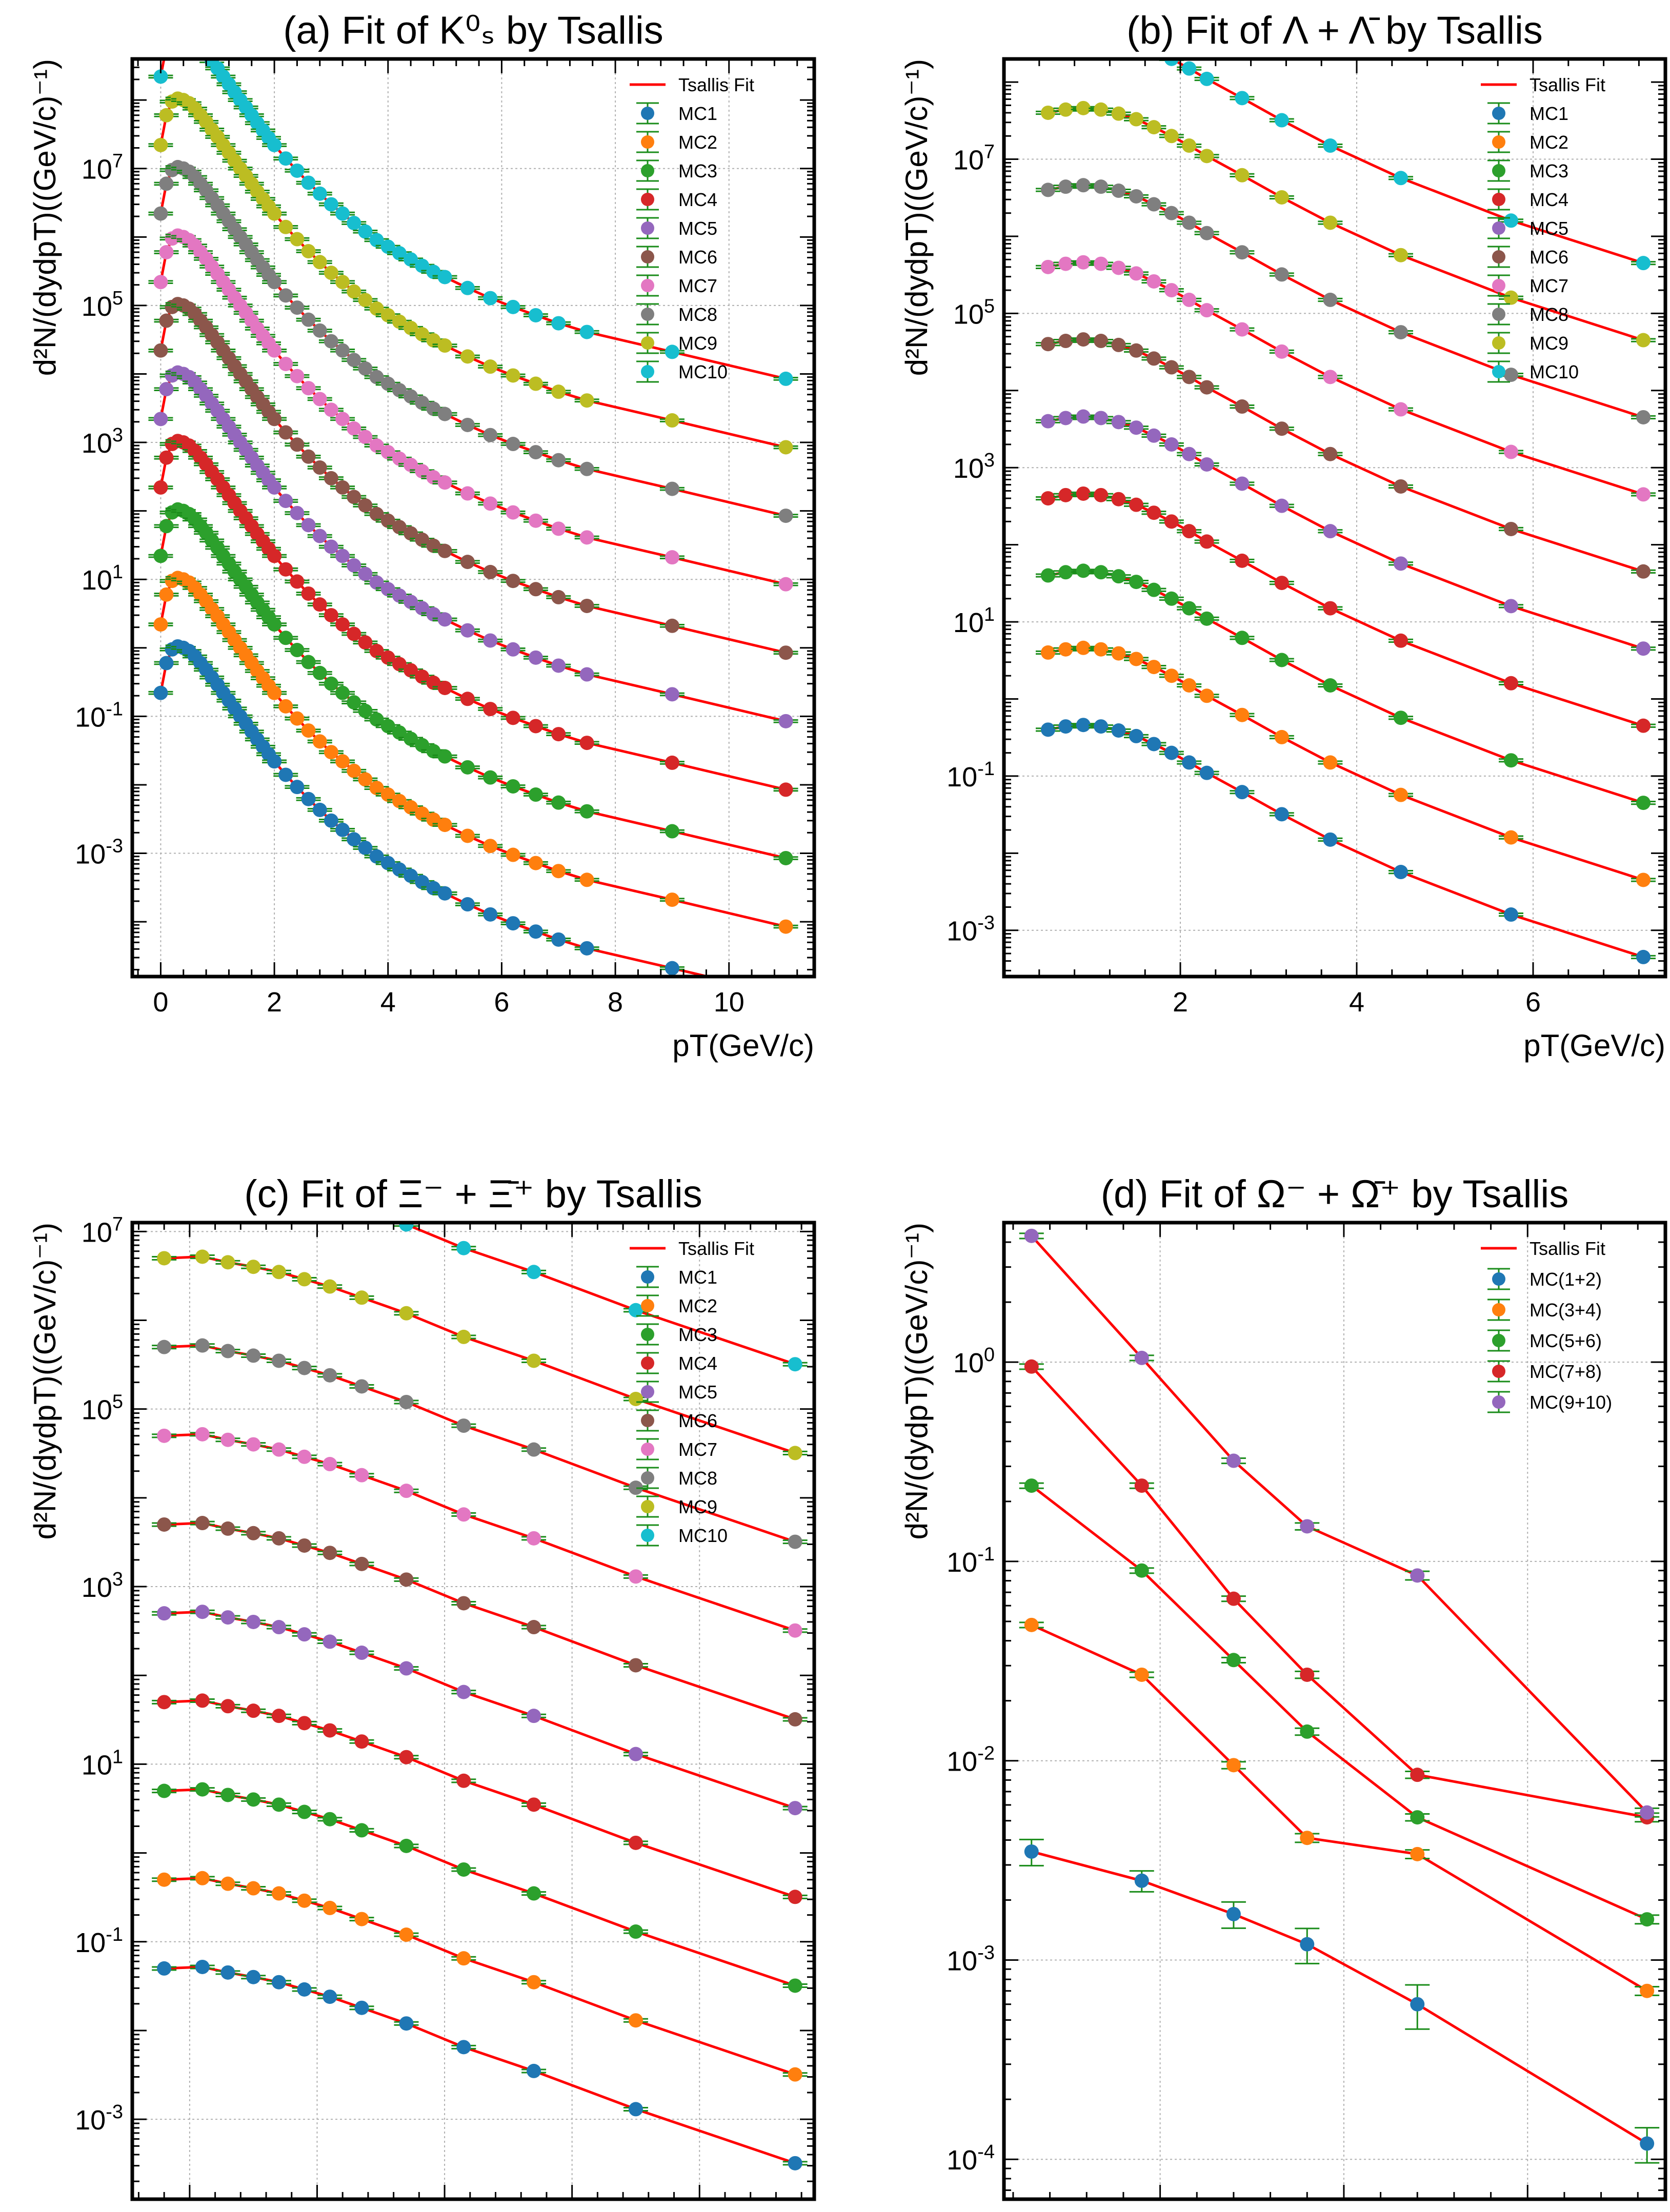 The width and height of the screenshot is (1670, 2212). What do you see at coordinates (1346, 456) in the screenshot?
I see `series-MC6` at bounding box center [1346, 456].